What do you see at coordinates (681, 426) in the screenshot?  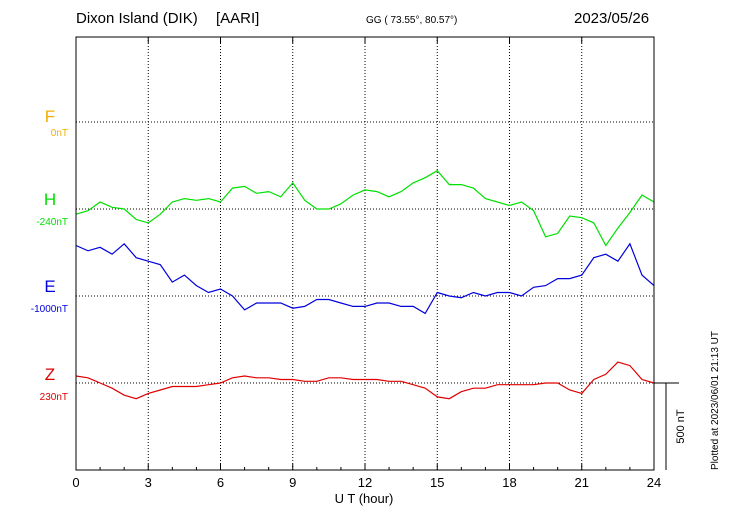 I see `scale-bar-label: 500 nT` at bounding box center [681, 426].